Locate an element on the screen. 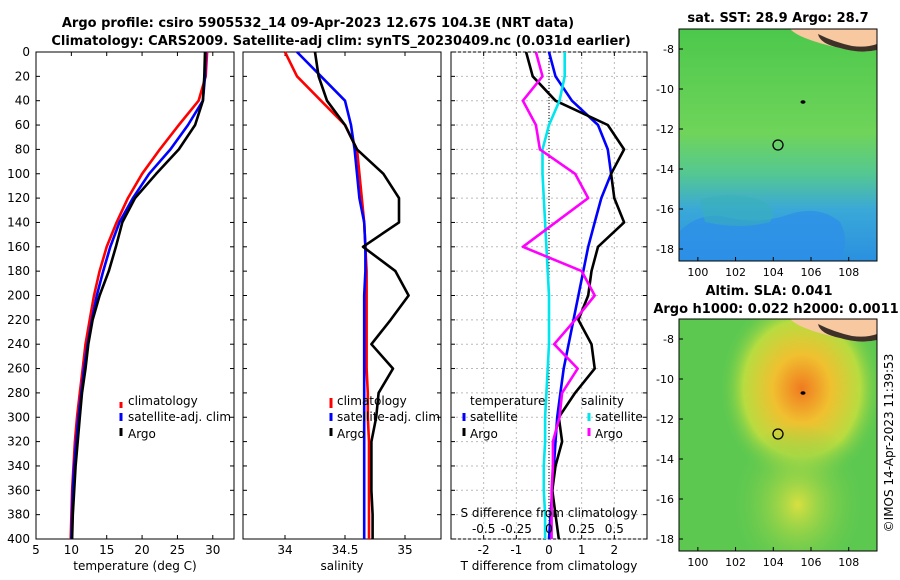 The width and height of the screenshot is (900, 580). y-tick-label: 220 is located at coordinates (18, 320).